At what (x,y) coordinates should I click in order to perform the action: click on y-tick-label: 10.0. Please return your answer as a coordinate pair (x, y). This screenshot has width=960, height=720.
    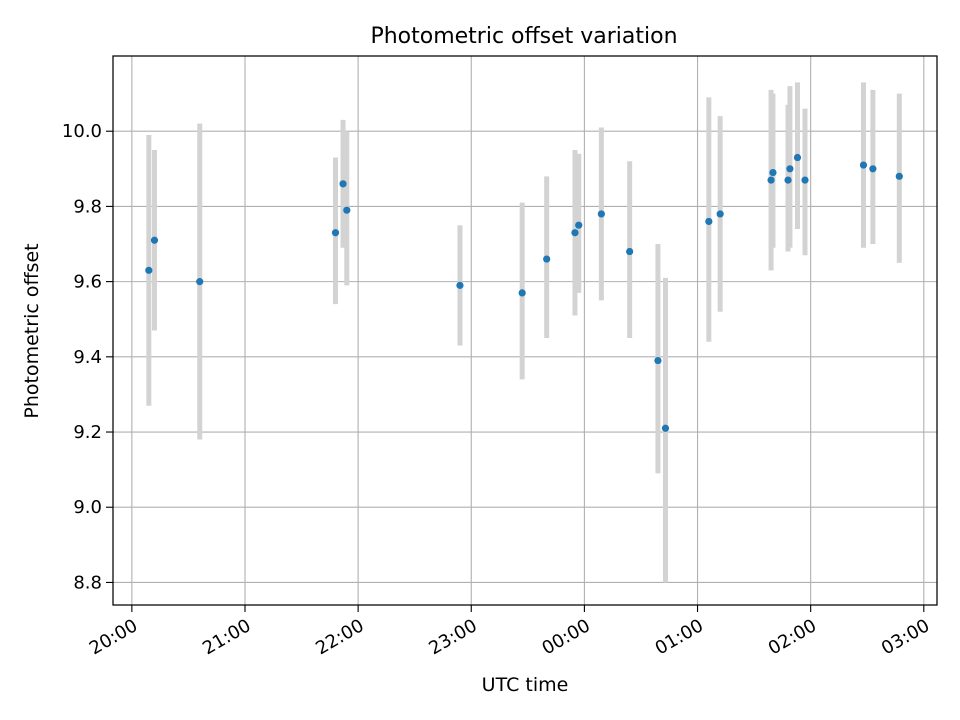
    Looking at the image, I should click on (82, 131).